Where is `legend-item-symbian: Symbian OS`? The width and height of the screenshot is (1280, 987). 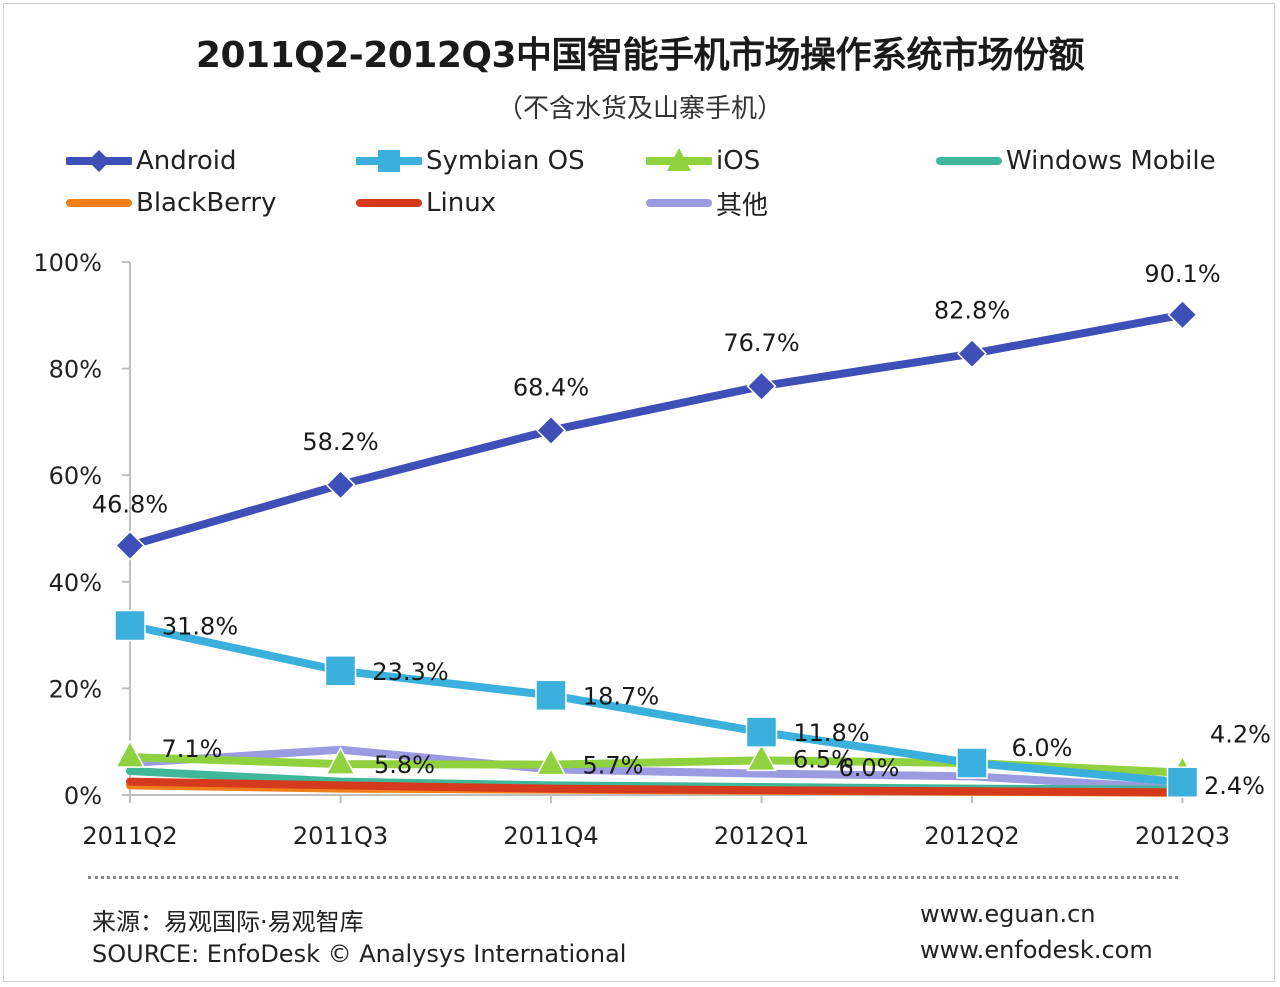
legend-item-symbian: Symbian OS is located at coordinates (470, 161).